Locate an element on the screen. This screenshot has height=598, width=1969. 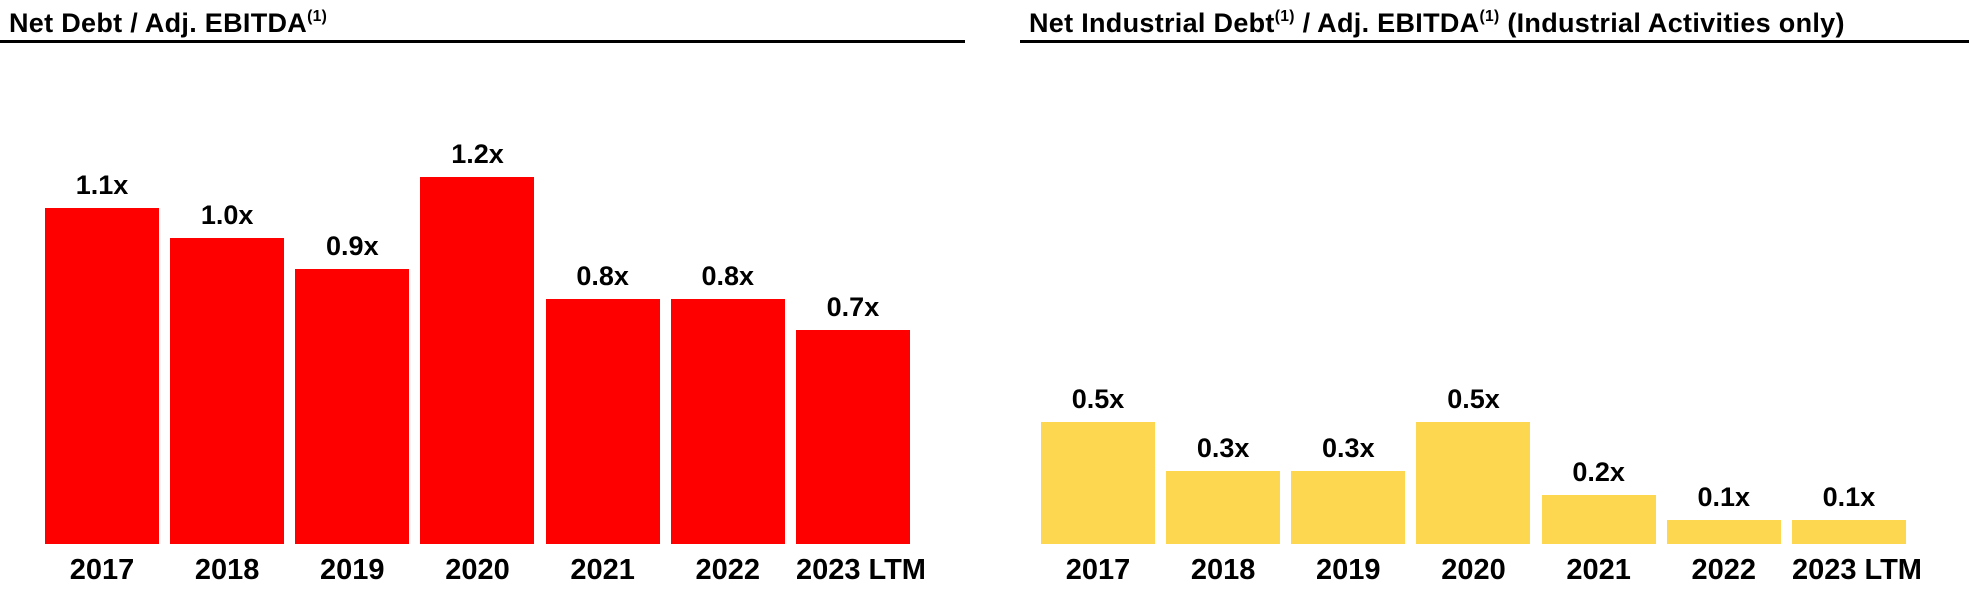
title-segment: Net Debt / Adj. EBITDA is located at coordinates (158, 23).